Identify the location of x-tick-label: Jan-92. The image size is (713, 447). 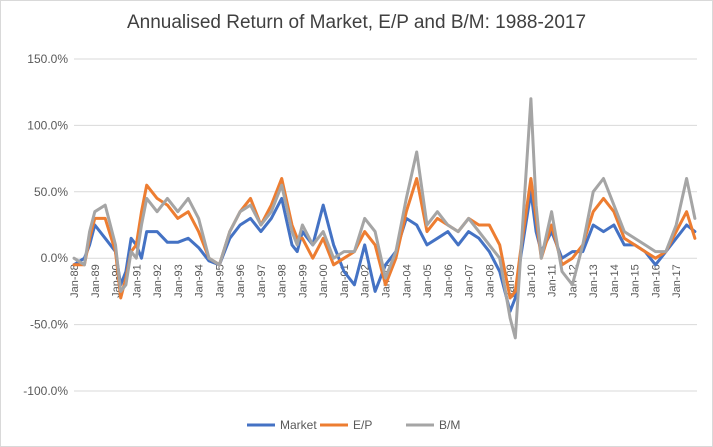
(158, 281).